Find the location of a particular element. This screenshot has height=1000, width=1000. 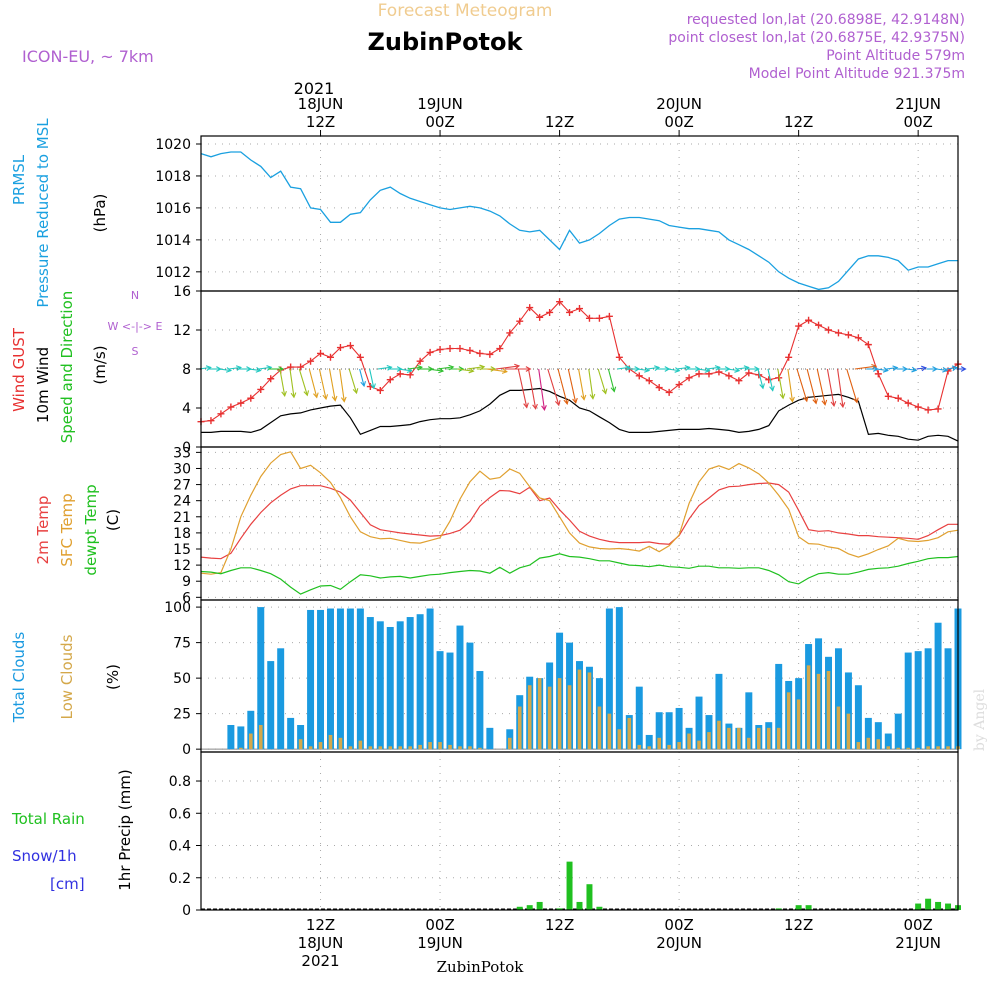

precip-ytick-label: 0.4 is located at coordinates (180, 847).